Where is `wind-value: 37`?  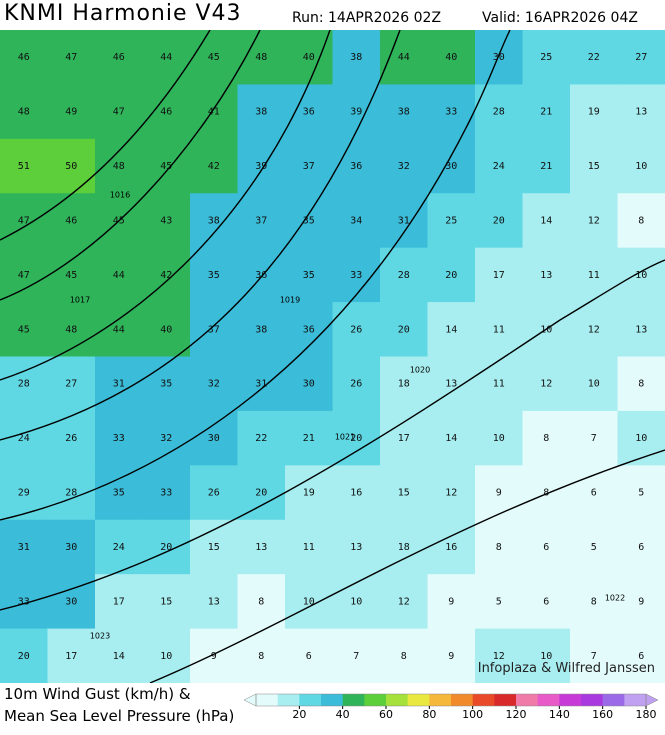
wind-value: 37 is located at coordinates (309, 166).